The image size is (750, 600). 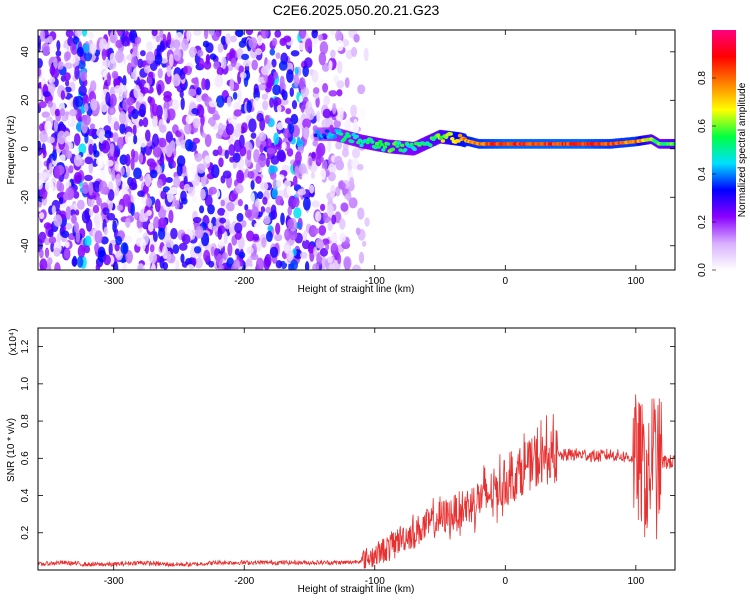 What do you see at coordinates (702, 174) in the screenshot?
I see `colorbar-tick-label: 0.4` at bounding box center [702, 174].